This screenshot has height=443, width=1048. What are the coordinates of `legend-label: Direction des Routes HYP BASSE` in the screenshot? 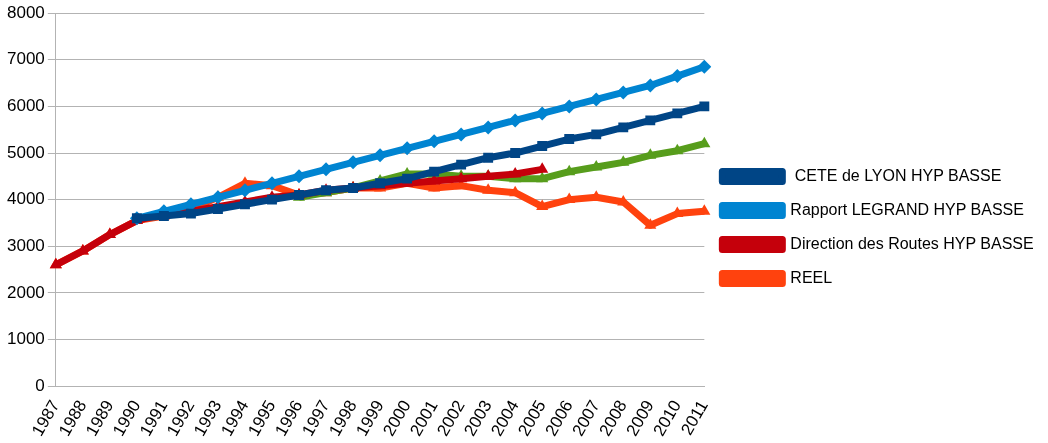 It's located at (912, 243).